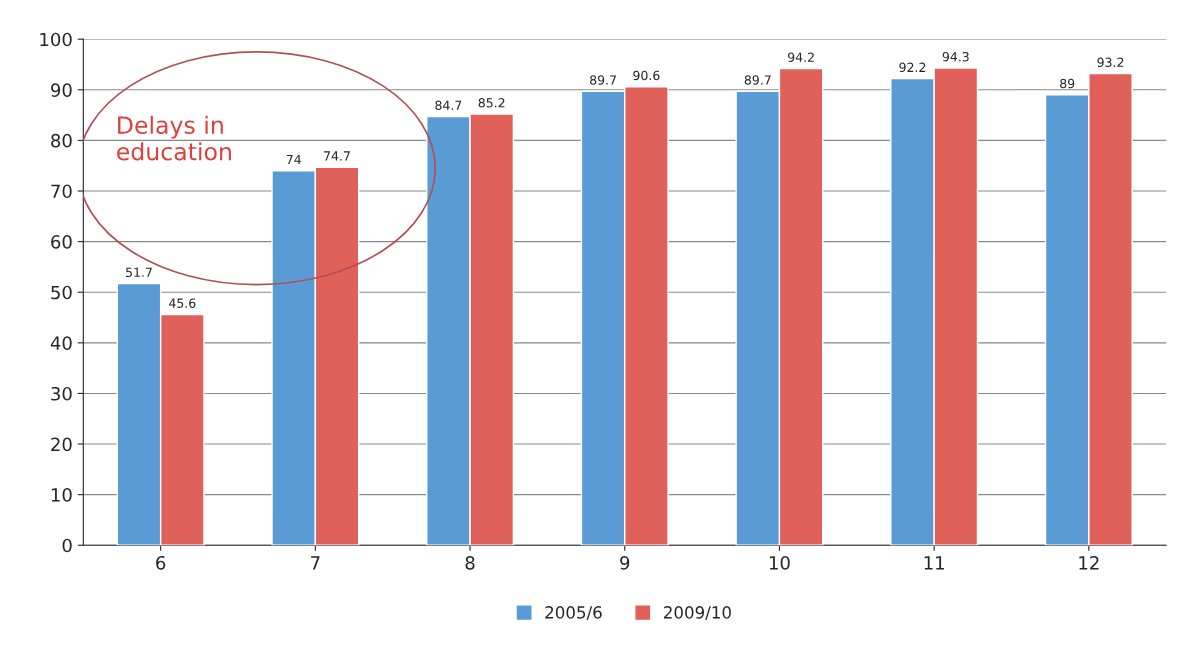  Describe the element at coordinates (61, 90) in the screenshot. I see `y-tick-label: 90` at that location.